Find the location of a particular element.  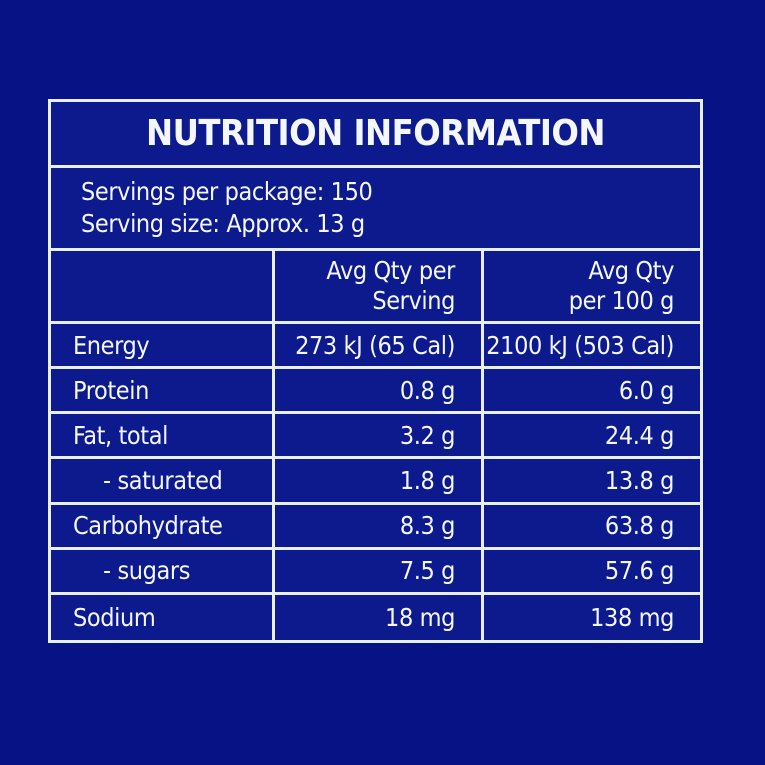

nutrient-label: Protein is located at coordinates (163, 392).